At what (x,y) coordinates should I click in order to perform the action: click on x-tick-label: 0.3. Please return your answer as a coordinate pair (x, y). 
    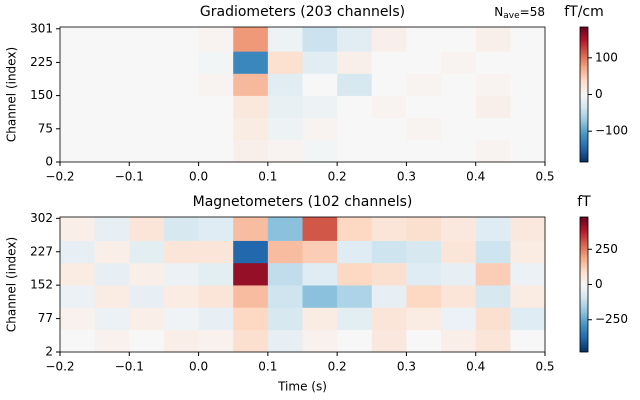
    Looking at the image, I should click on (406, 367).